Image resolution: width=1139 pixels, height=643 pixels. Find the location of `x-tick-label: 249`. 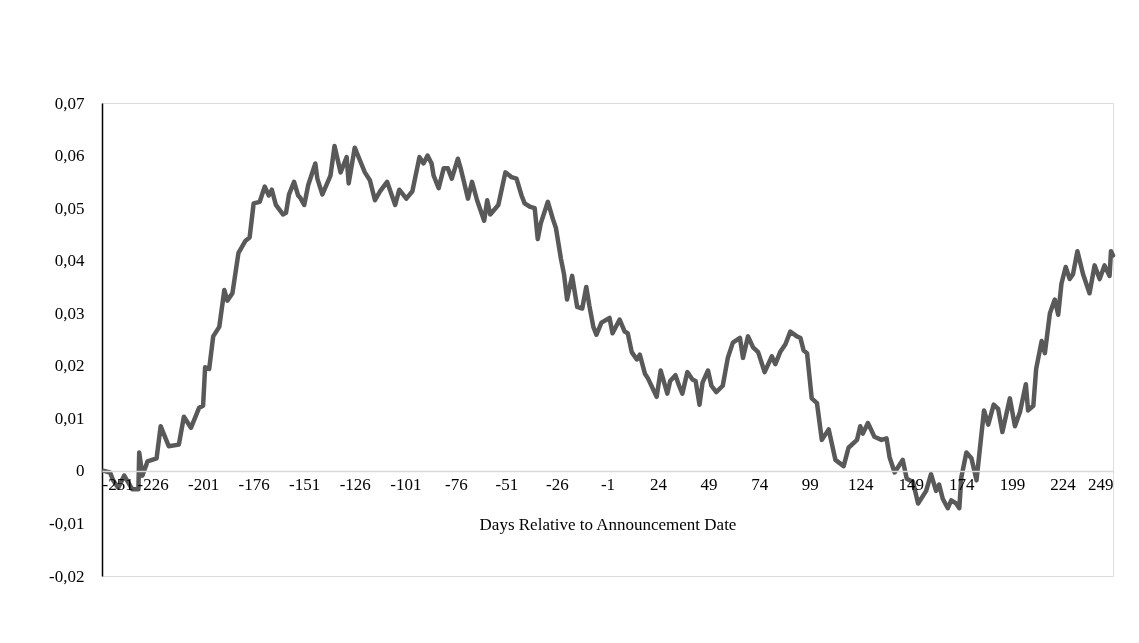

x-tick-label: 249 is located at coordinates (1101, 485).